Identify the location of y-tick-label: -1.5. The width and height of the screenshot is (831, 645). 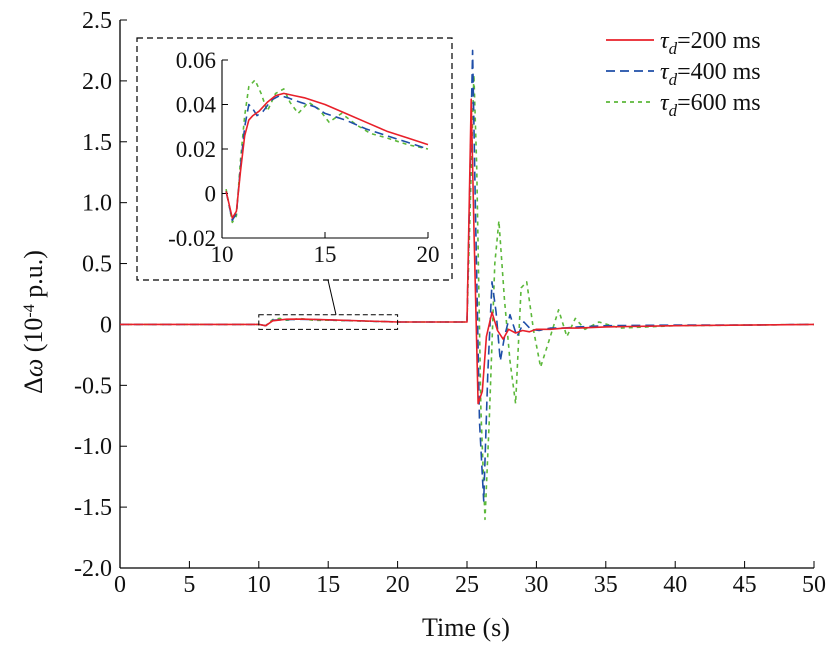
(93, 508).